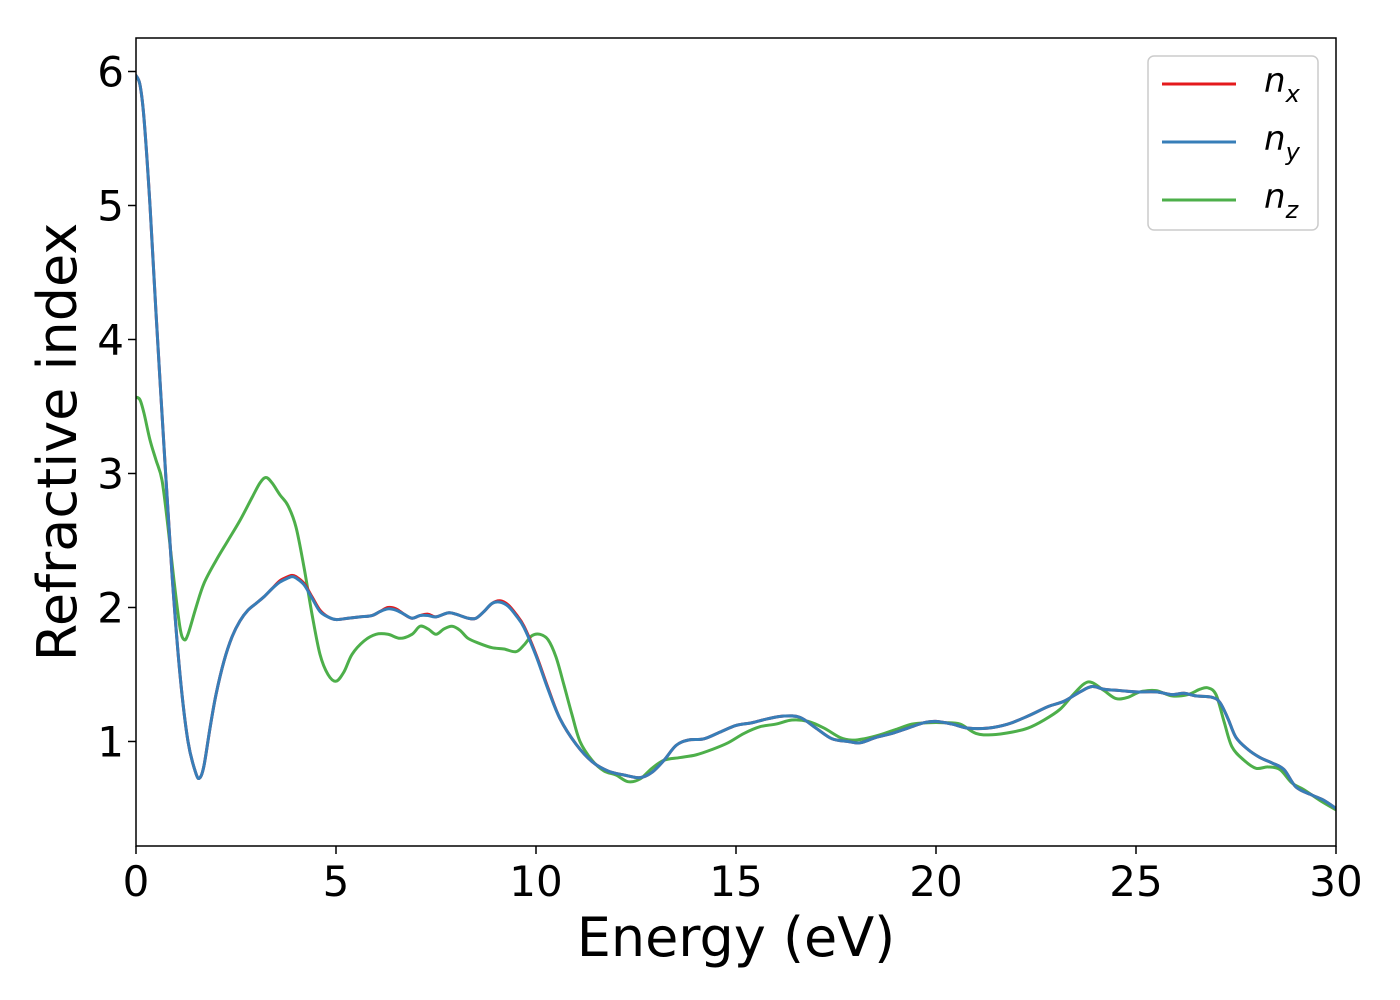 This screenshot has height=1000, width=1400. I want to click on legend-label-n-x: nx, so click(1282, 84).